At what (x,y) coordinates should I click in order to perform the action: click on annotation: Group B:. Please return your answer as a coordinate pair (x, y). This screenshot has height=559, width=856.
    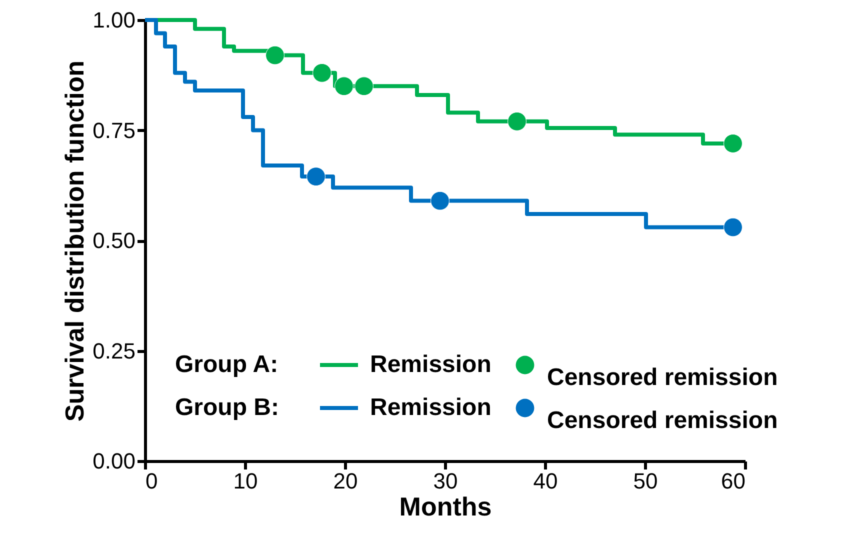
    Looking at the image, I should click on (227, 407).